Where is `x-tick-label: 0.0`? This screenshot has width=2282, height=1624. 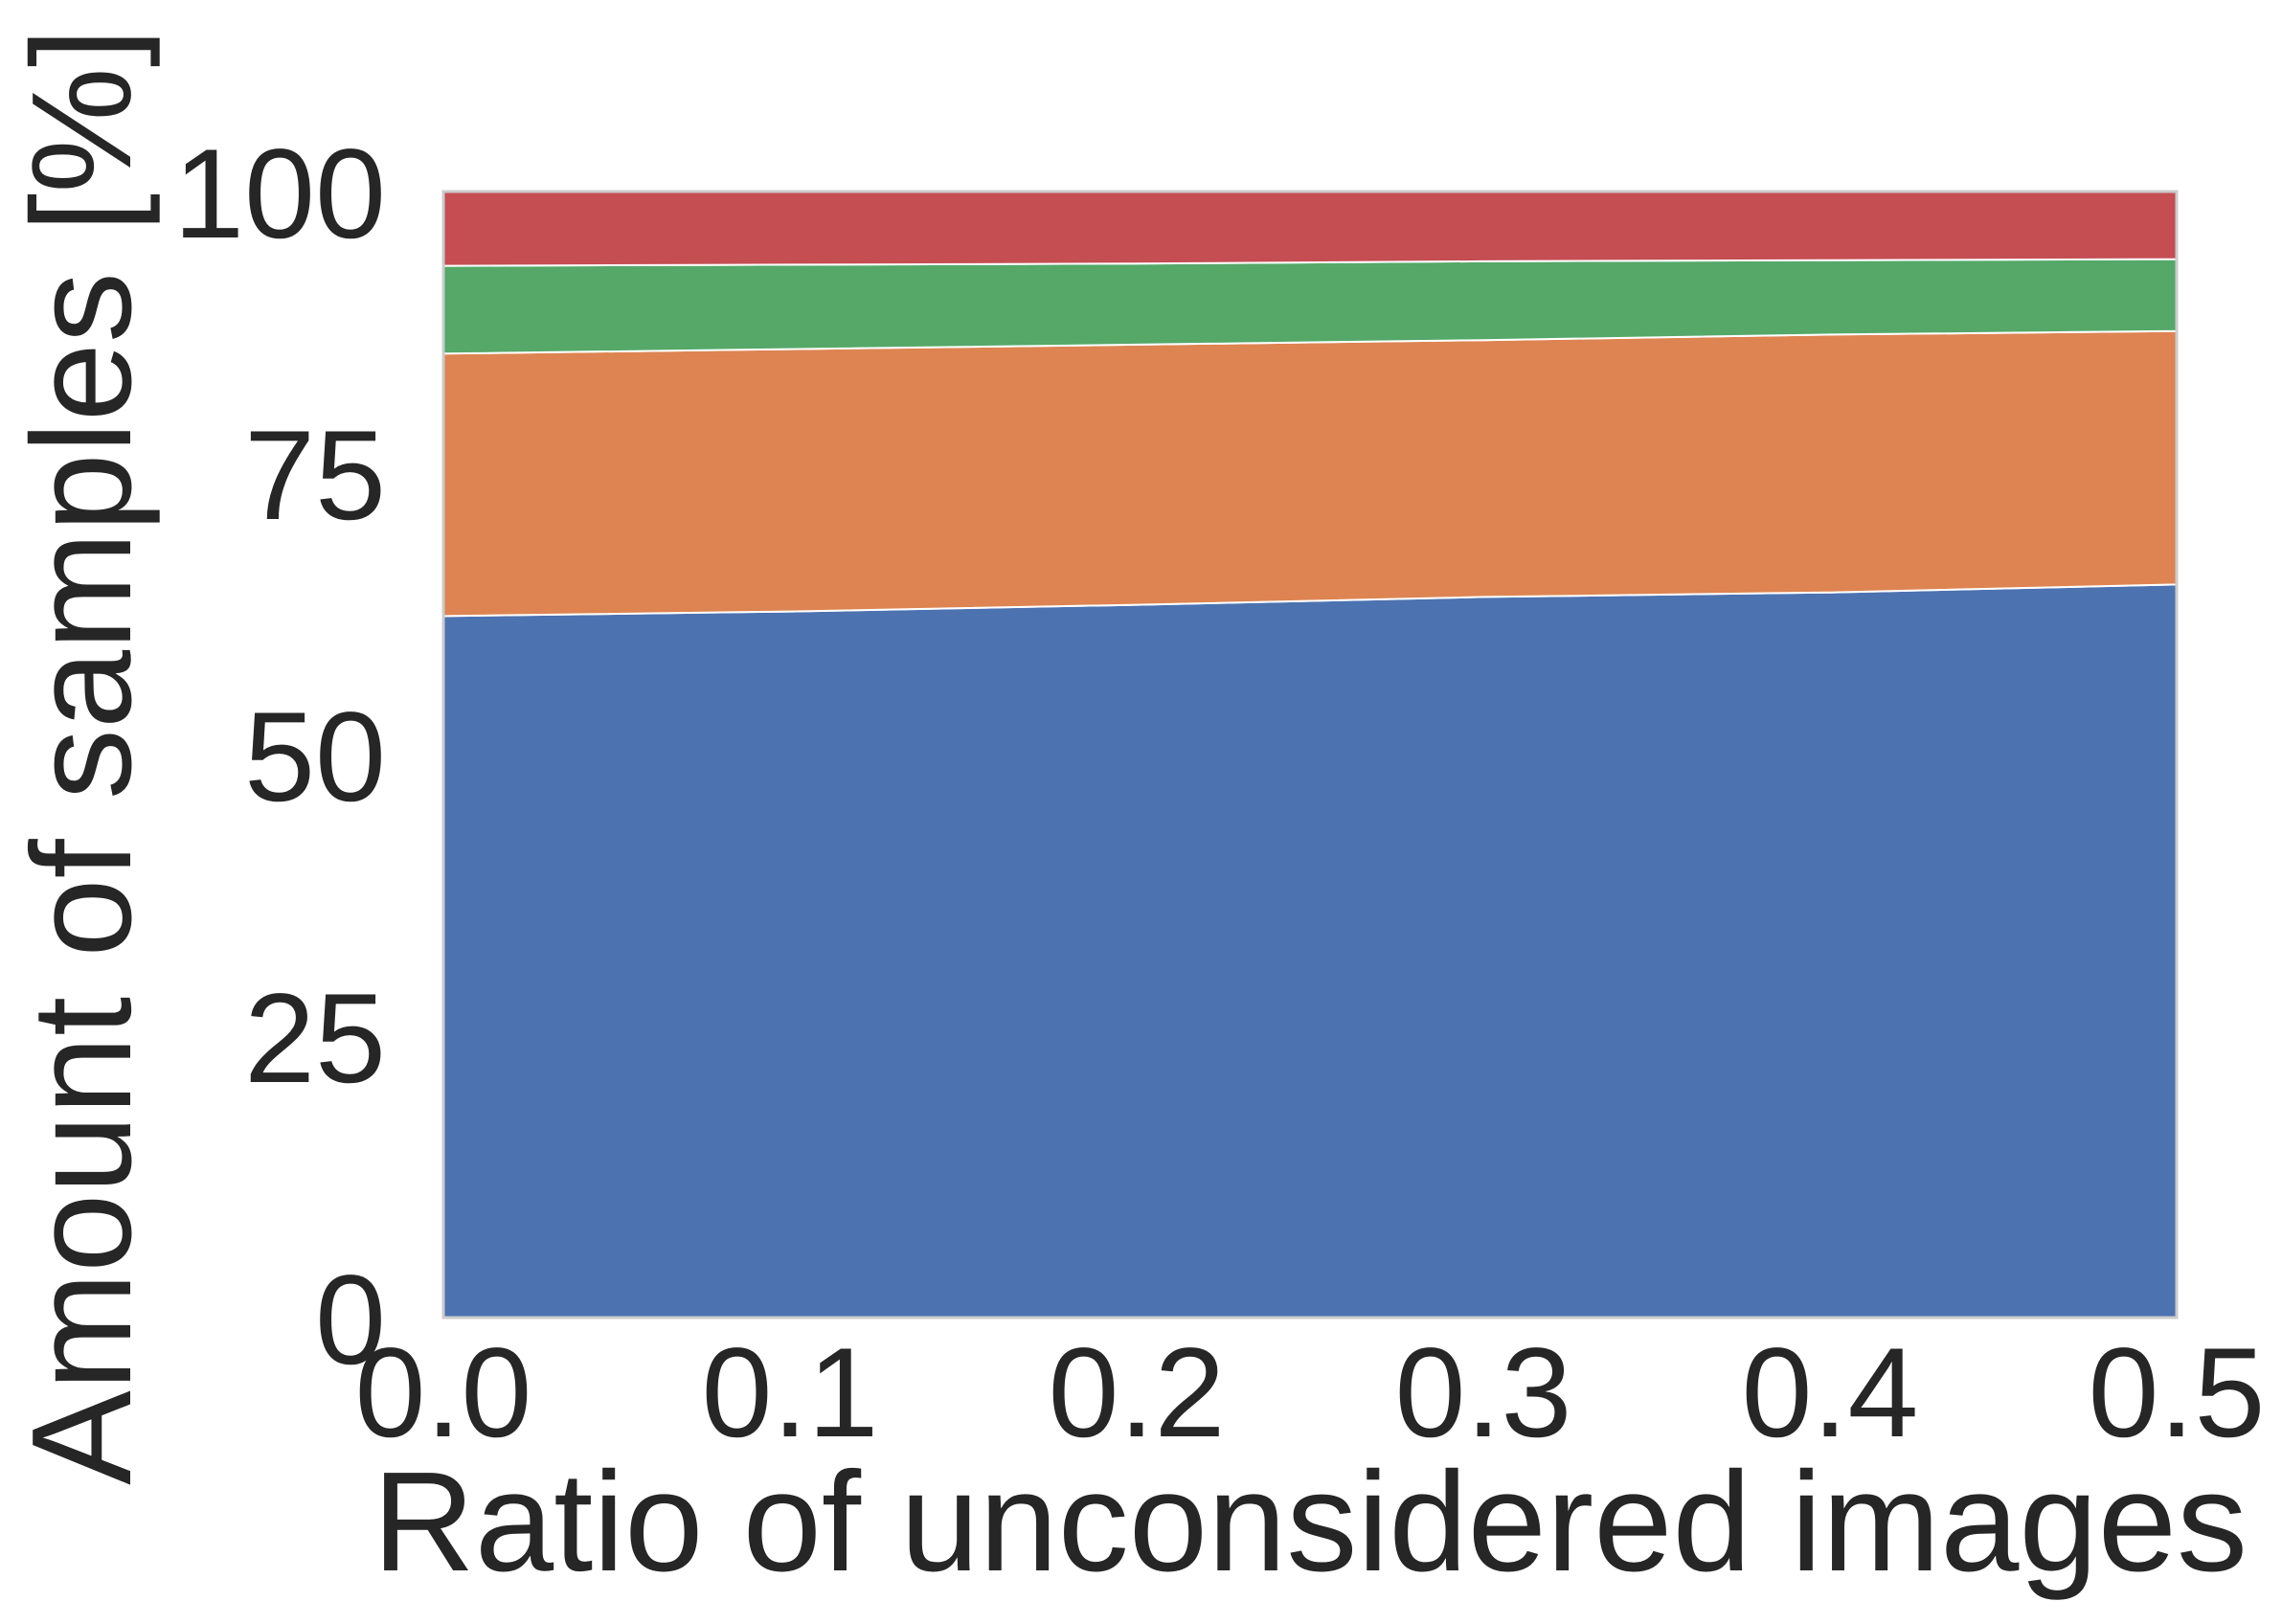 x-tick-label: 0.0 is located at coordinates (444, 1393).